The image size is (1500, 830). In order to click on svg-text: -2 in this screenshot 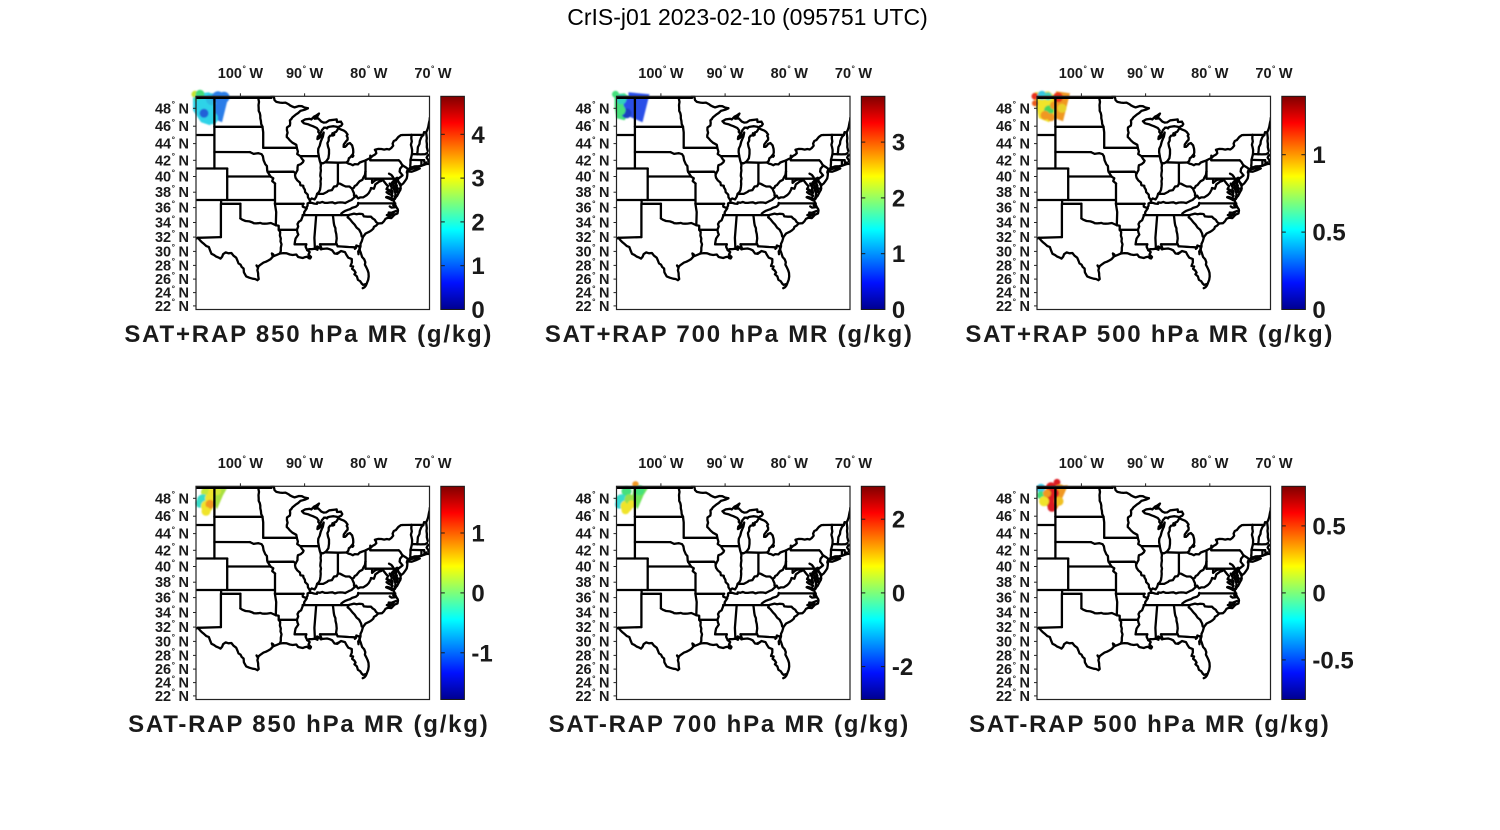, I will do `click(902, 667)`.